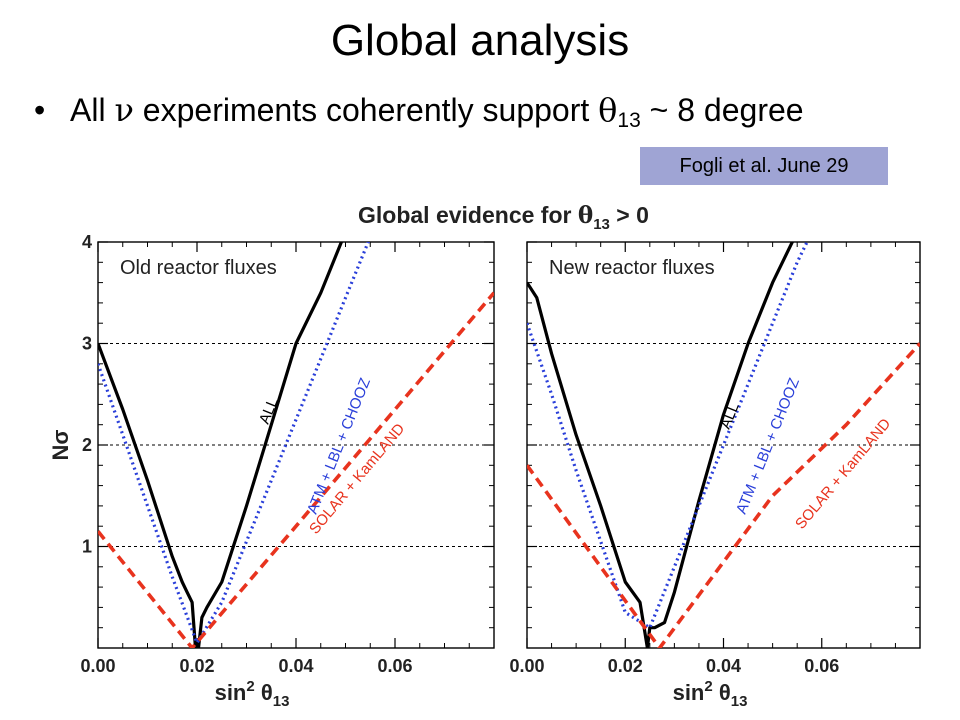  Describe the element at coordinates (60, 445) in the screenshot. I see `y-axis-label: Nσ` at that location.